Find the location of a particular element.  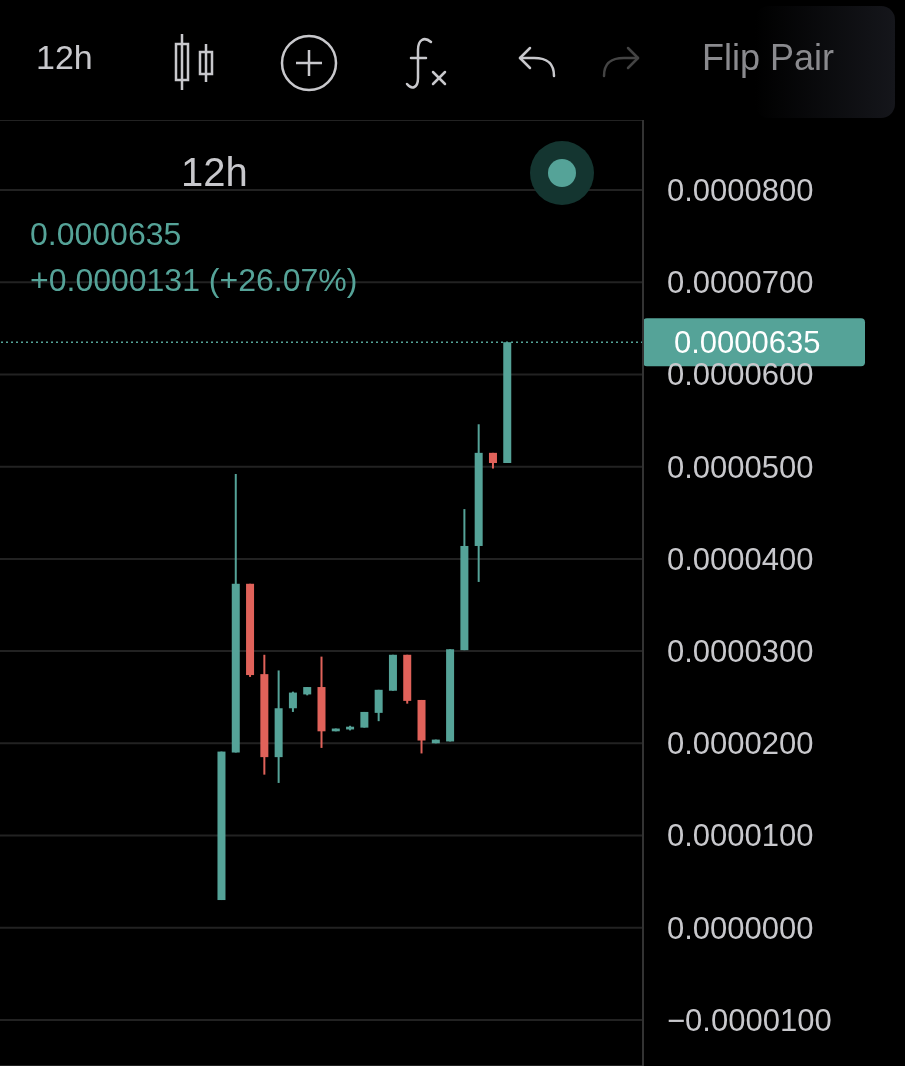

y-tick-label: 0.0000000 is located at coordinates (740, 928).